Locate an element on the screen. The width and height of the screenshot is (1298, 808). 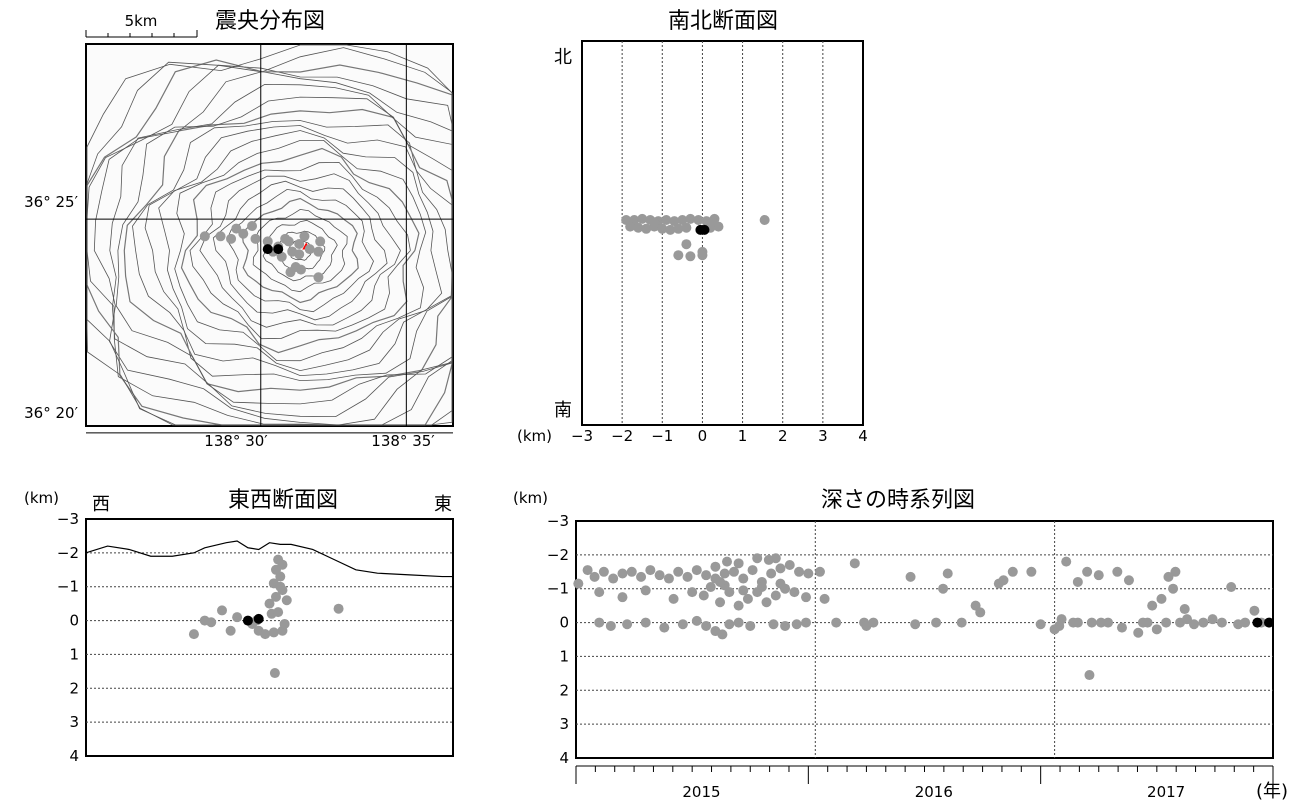
ns-gridlines is located at coordinates (722, 233).